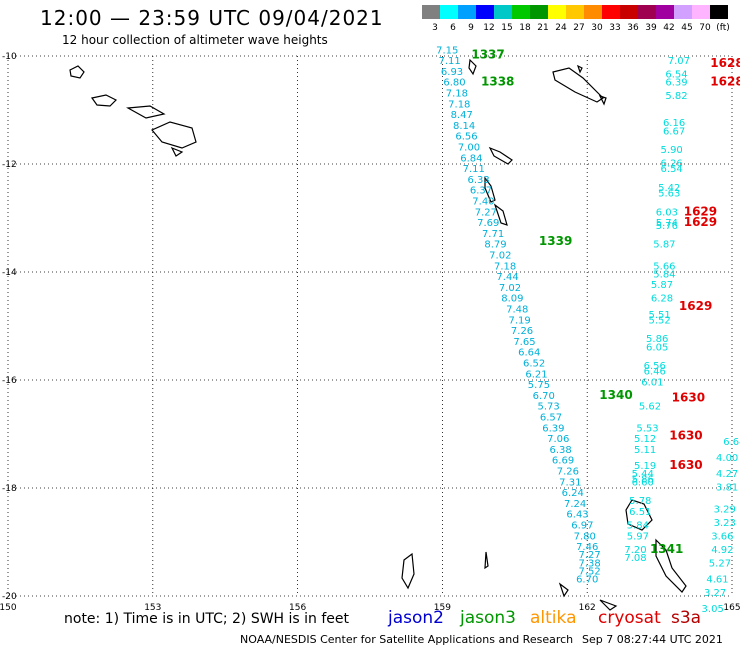  I want to click on wave-height-value: 5.42, so click(669, 188).